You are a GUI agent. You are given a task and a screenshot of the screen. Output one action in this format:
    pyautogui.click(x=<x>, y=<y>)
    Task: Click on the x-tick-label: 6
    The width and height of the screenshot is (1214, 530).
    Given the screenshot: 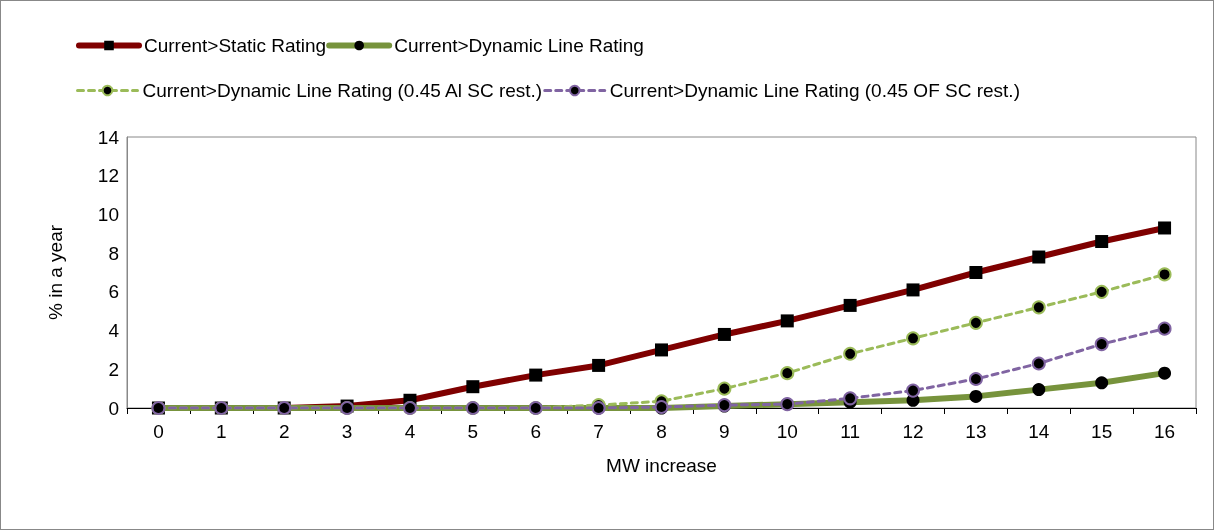 What is the action you would take?
    pyautogui.click(x=536, y=431)
    